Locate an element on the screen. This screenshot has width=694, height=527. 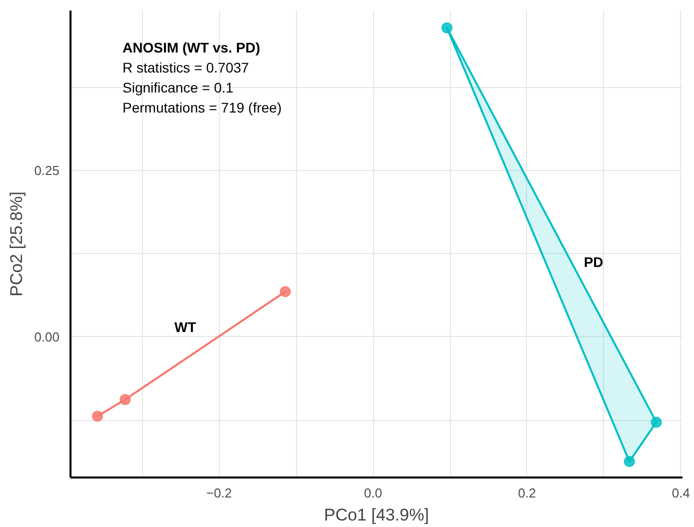
x-tick-label: 0.2 is located at coordinates (527, 493).